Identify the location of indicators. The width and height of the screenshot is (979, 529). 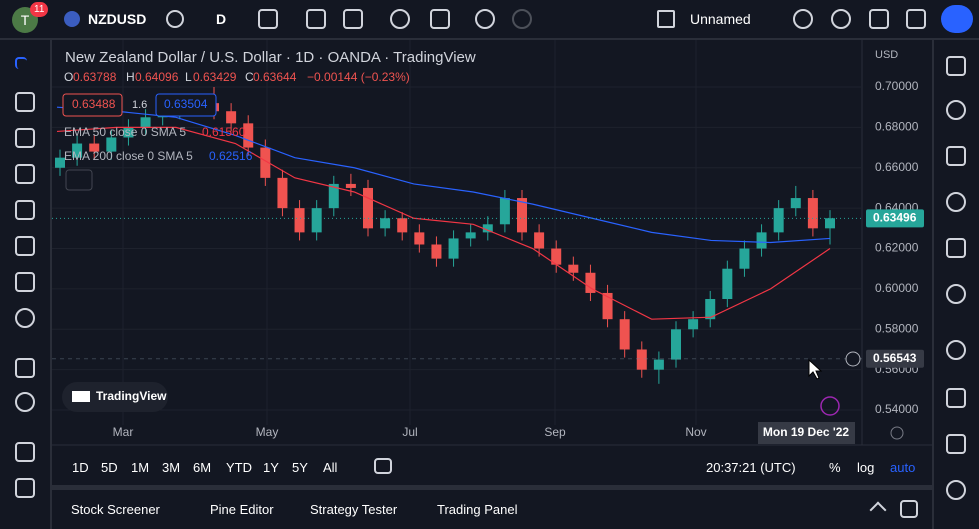
(316, 19).